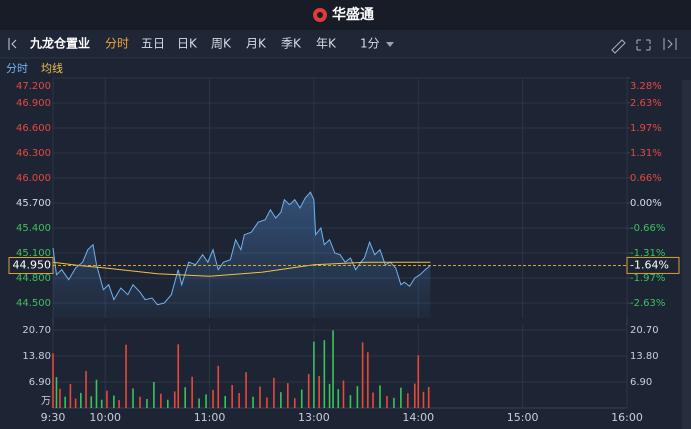 This screenshot has height=429, width=691. What do you see at coordinates (32, 265) in the screenshot?
I see `last-price-label: 44.950` at bounding box center [32, 265].